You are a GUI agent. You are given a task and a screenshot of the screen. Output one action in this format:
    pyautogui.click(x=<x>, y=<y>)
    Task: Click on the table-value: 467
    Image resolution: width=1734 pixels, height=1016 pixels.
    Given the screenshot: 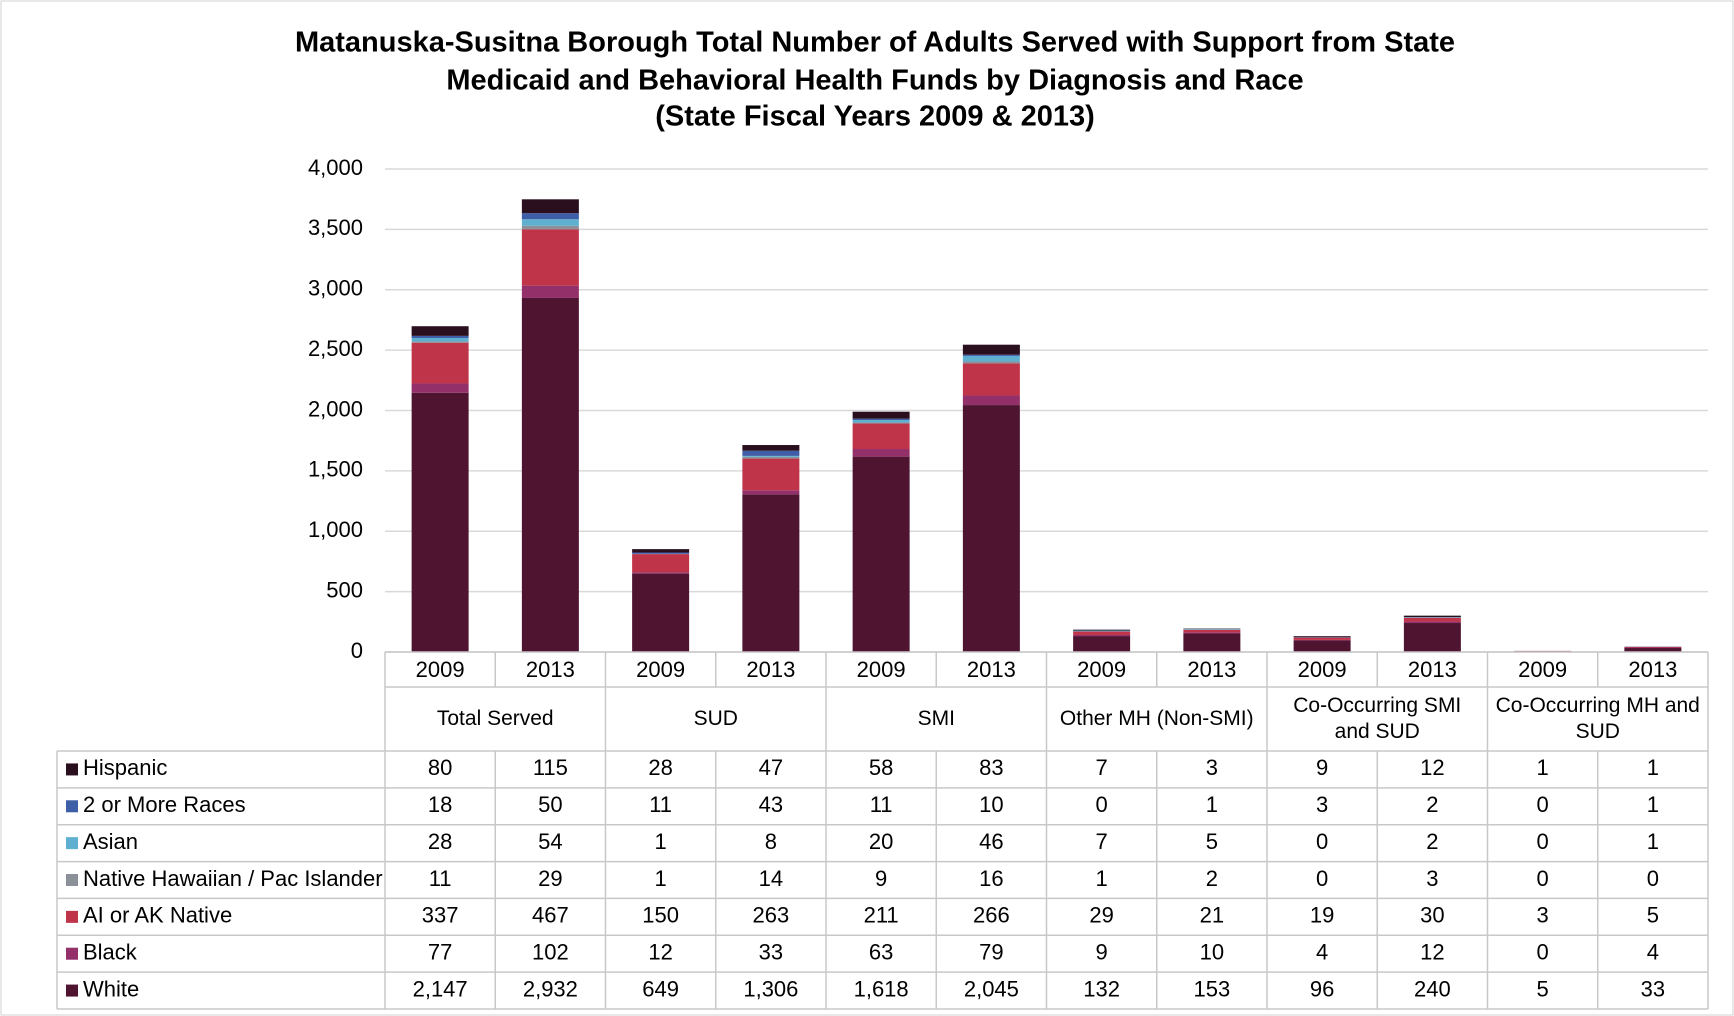 What is the action you would take?
    pyautogui.click(x=550, y=915)
    